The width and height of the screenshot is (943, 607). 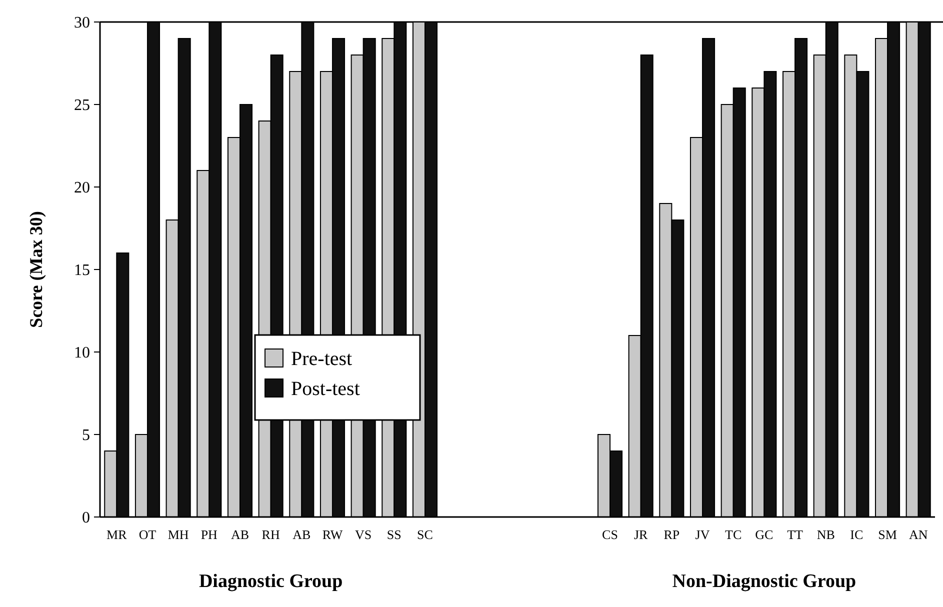 What do you see at coordinates (117, 534) in the screenshot?
I see `x-tick-label: MR` at bounding box center [117, 534].